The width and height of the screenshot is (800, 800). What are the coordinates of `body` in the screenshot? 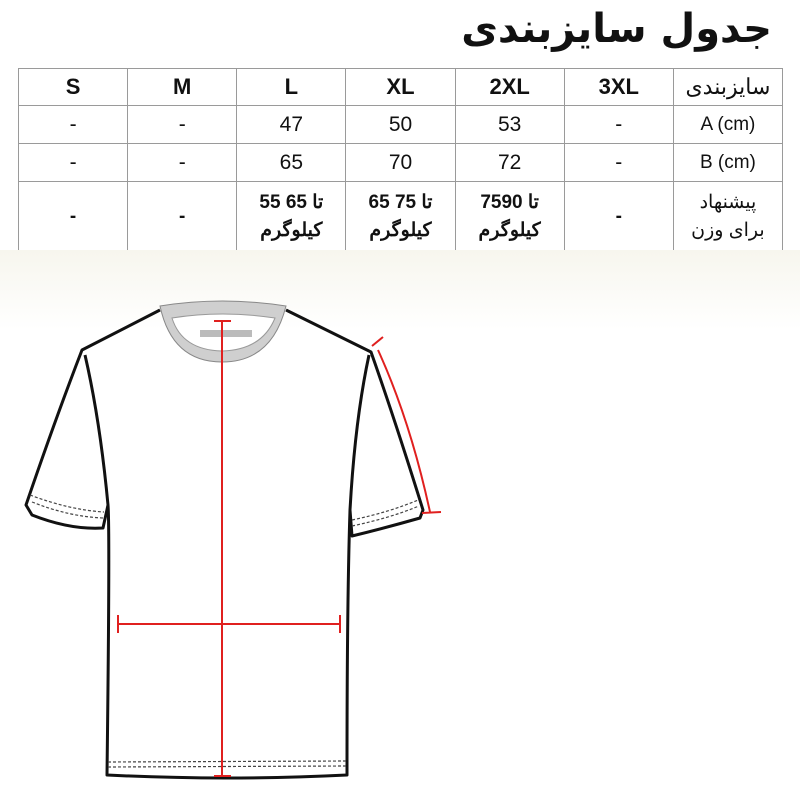 It's located at (228, 642).